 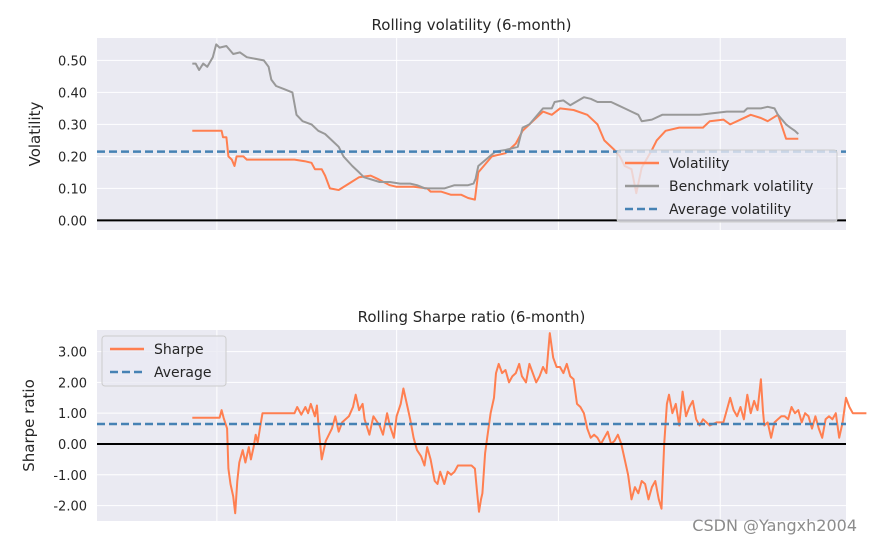 What do you see at coordinates (72, 414) in the screenshot?
I see `y-tick-label: 1.00` at bounding box center [72, 414].